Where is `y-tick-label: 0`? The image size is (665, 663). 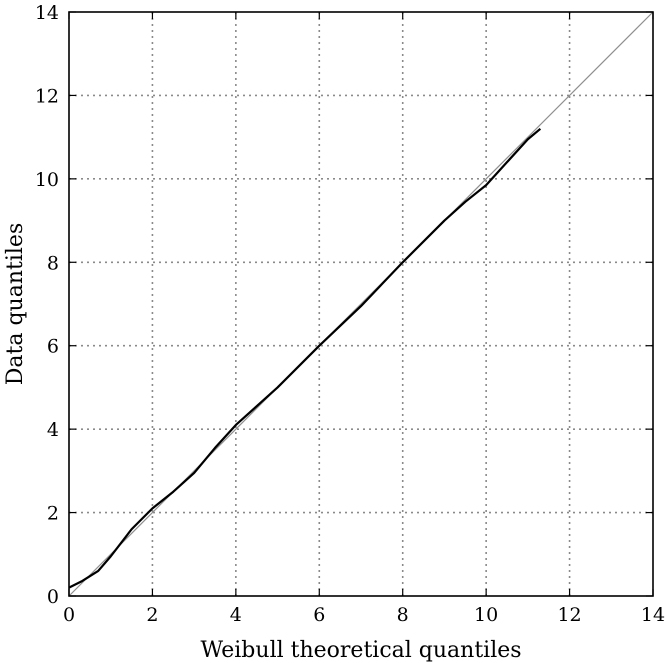 y-tick-label: 0 is located at coordinates (53, 597).